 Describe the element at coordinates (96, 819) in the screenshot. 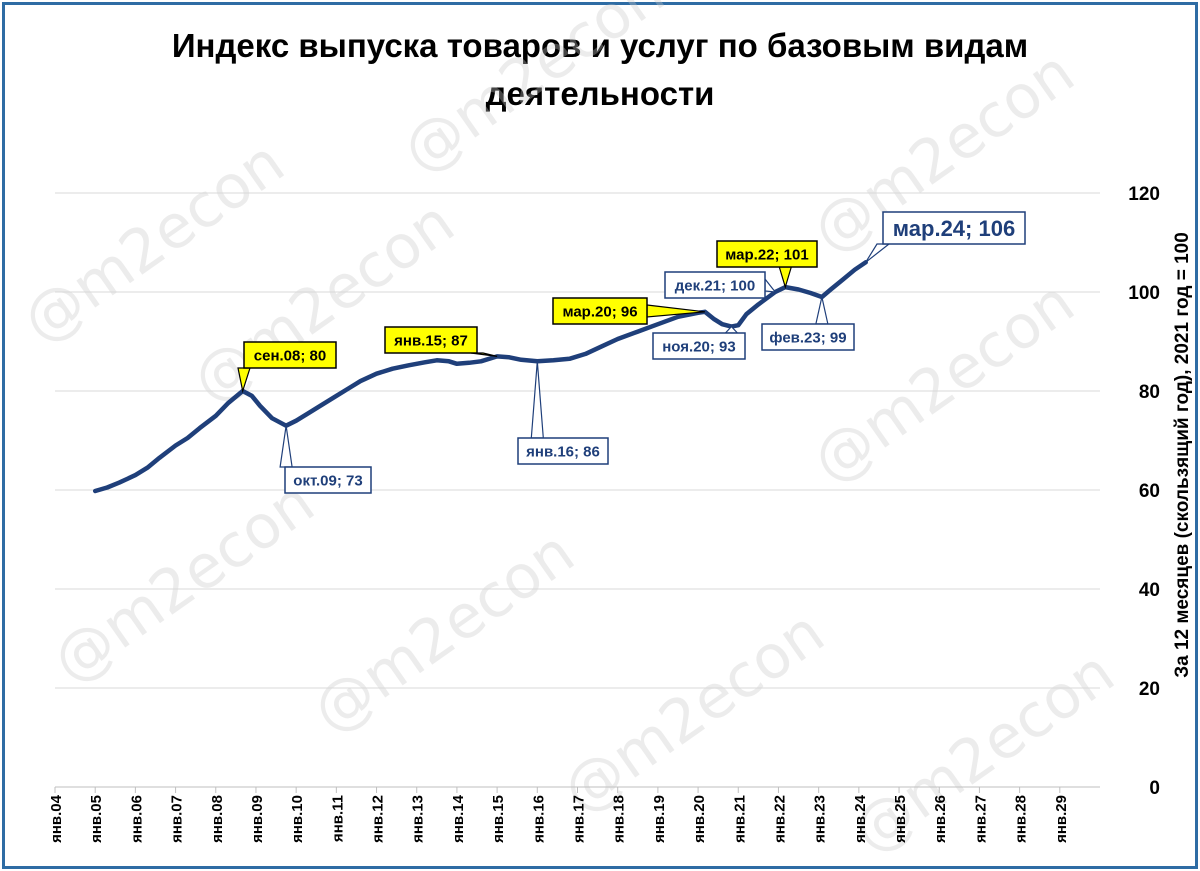

I see `x-tick-label: янв.05` at that location.